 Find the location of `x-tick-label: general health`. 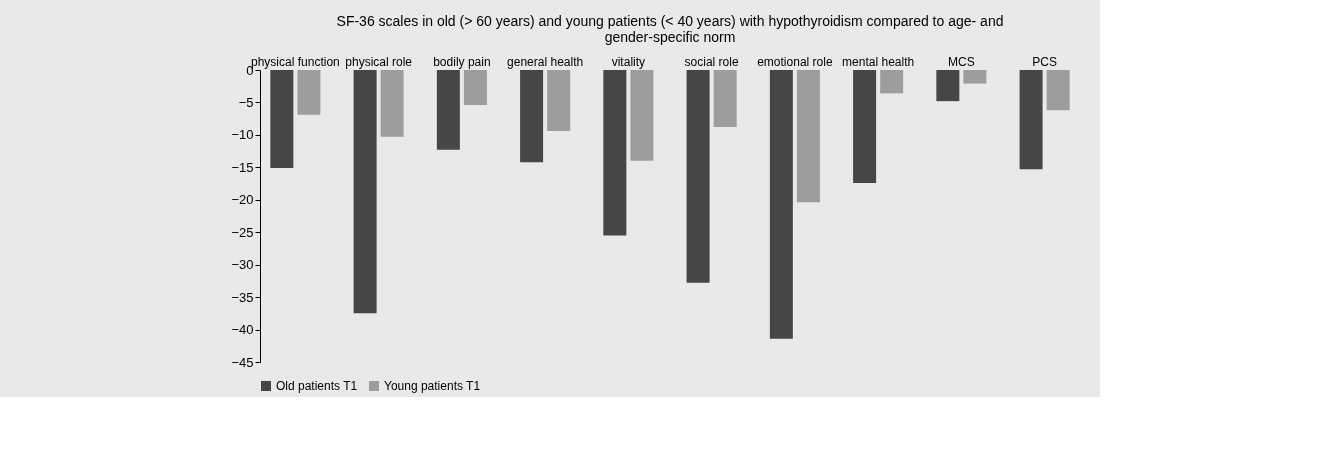

x-tick-label: general health is located at coordinates (545, 61).